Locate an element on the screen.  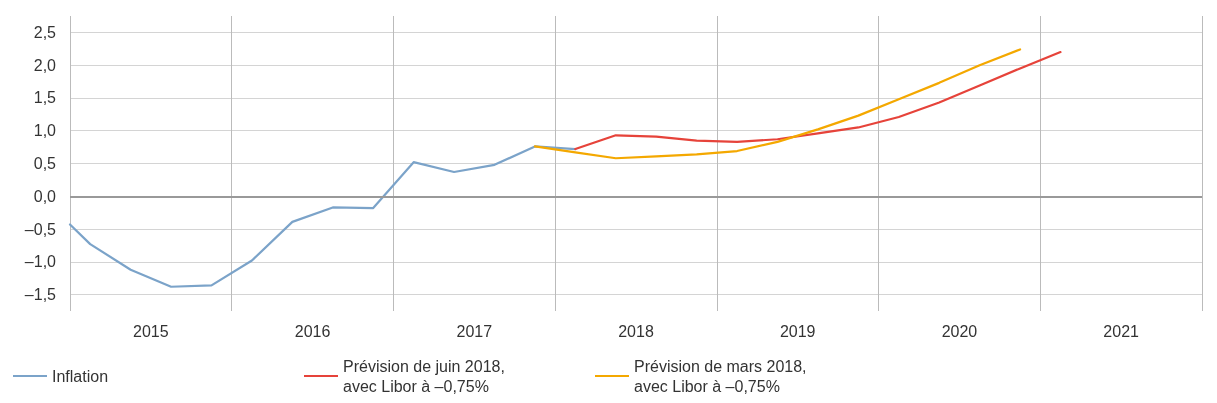
y-tick-label: –1,0 is located at coordinates (40, 262).